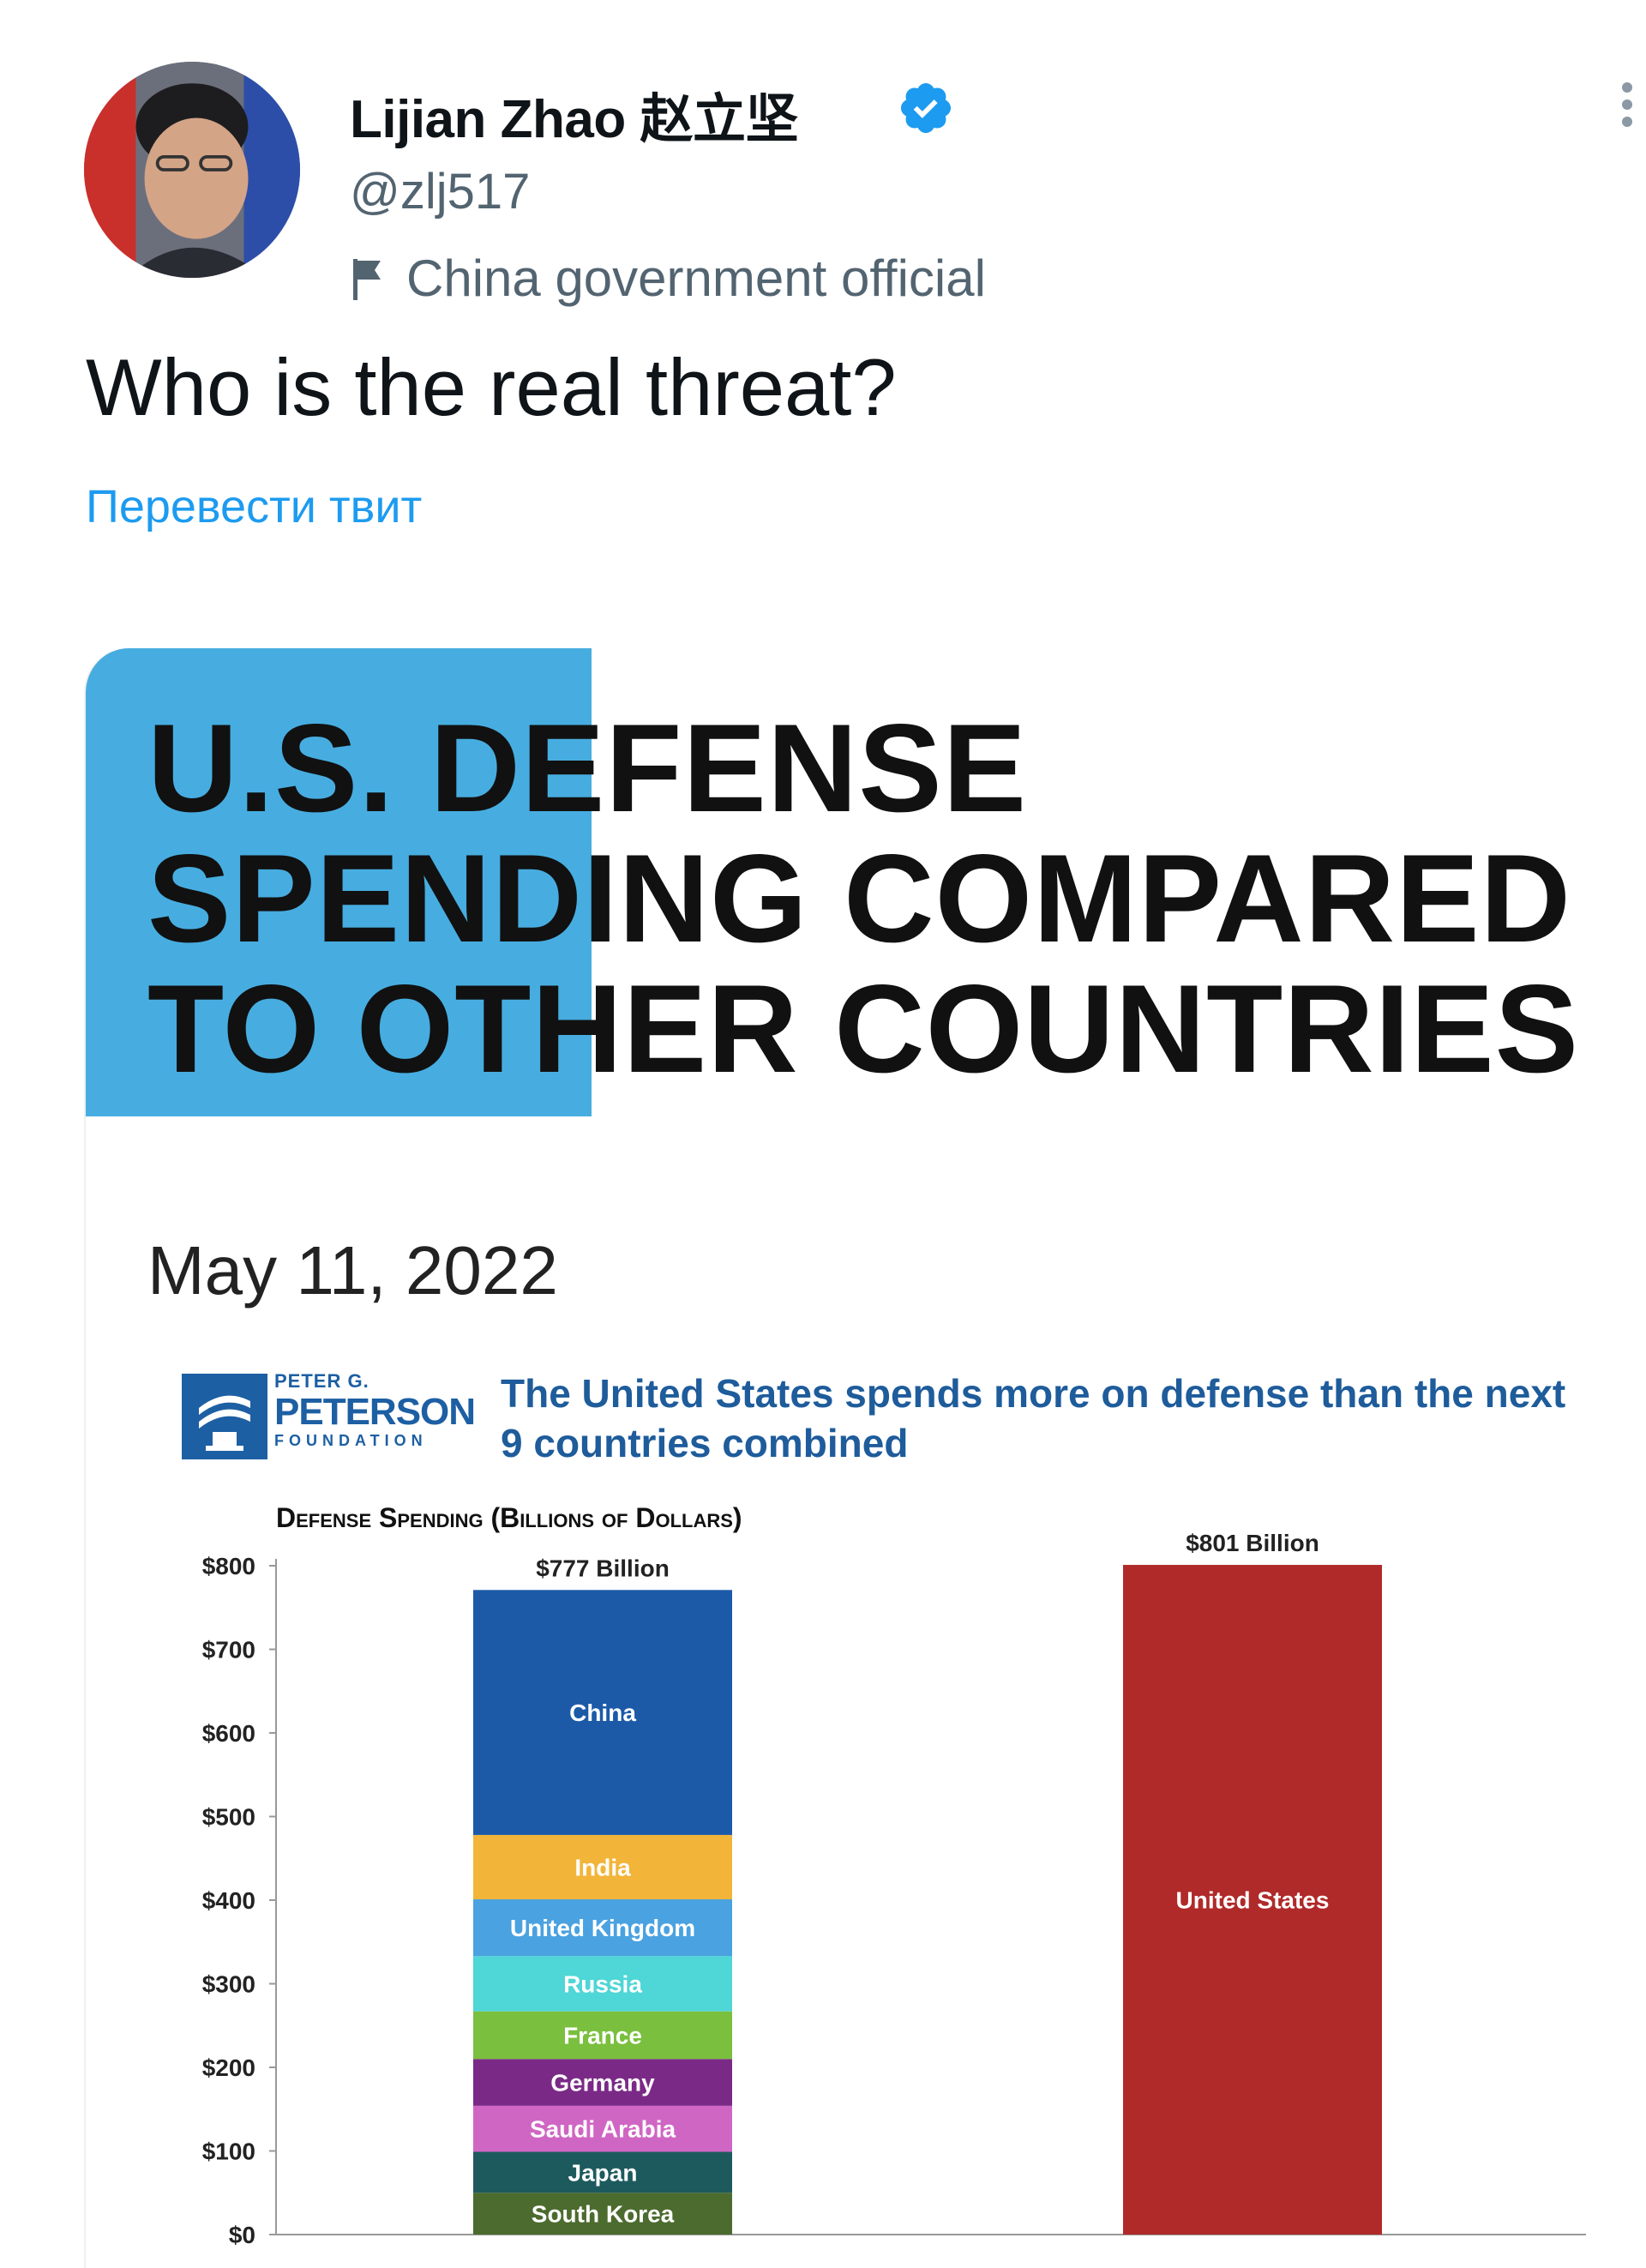  Describe the element at coordinates (228, 1733) in the screenshot. I see `y-tick-label: $600` at that location.